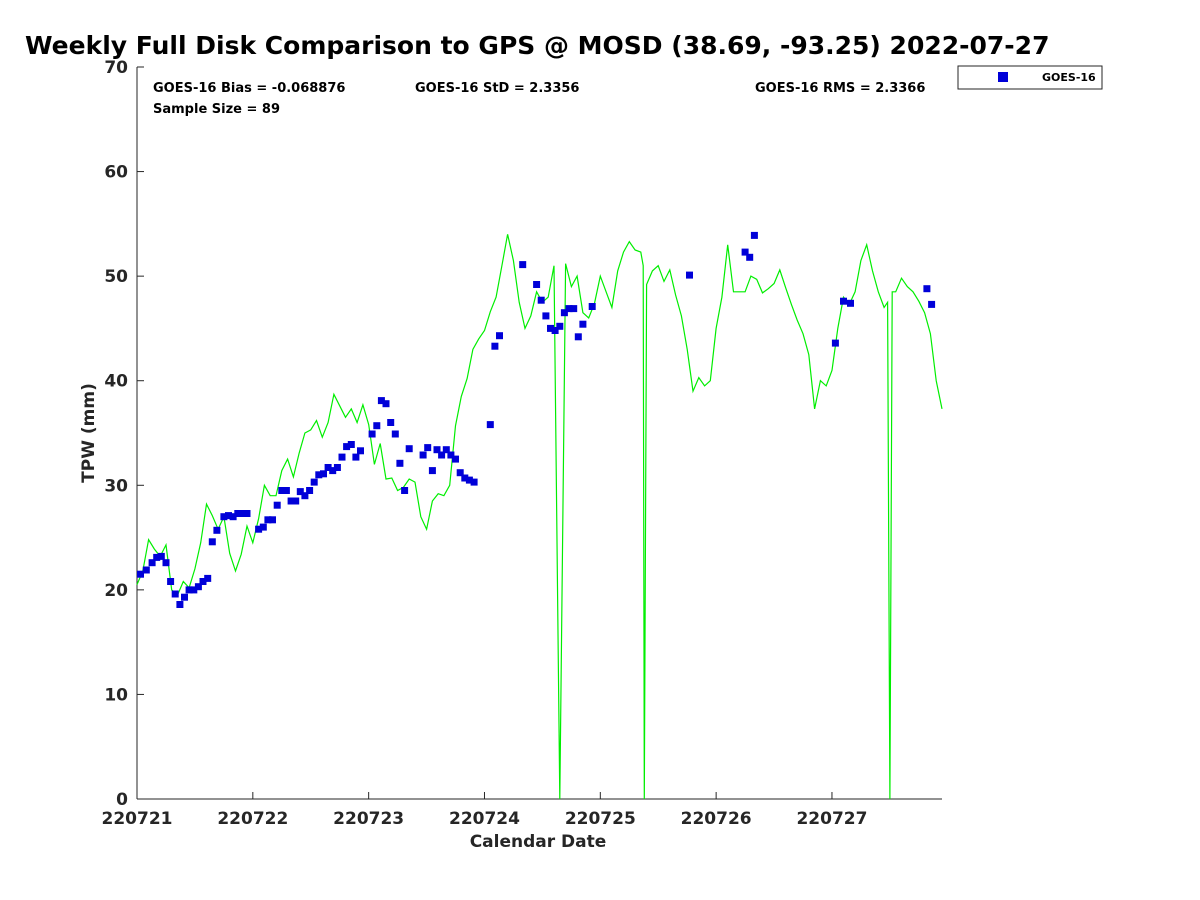 The image size is (1200, 900). Describe the element at coordinates (116, 382) in the screenshot. I see `y-tick-label: 40` at that location.